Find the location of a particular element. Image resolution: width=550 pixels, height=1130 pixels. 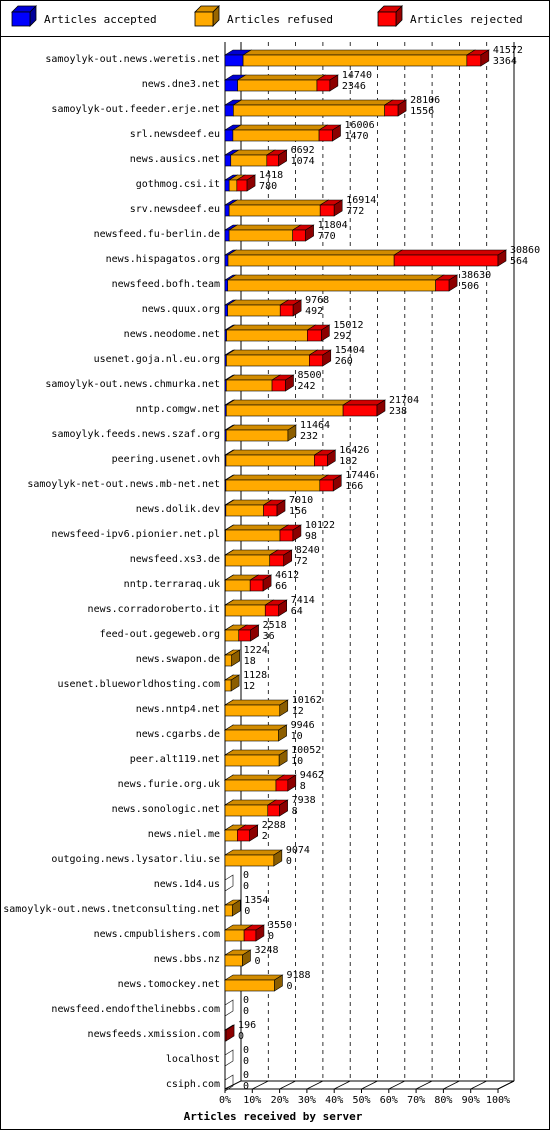

bar-srl-newsdeef-eu is located at coordinates (282, 133).